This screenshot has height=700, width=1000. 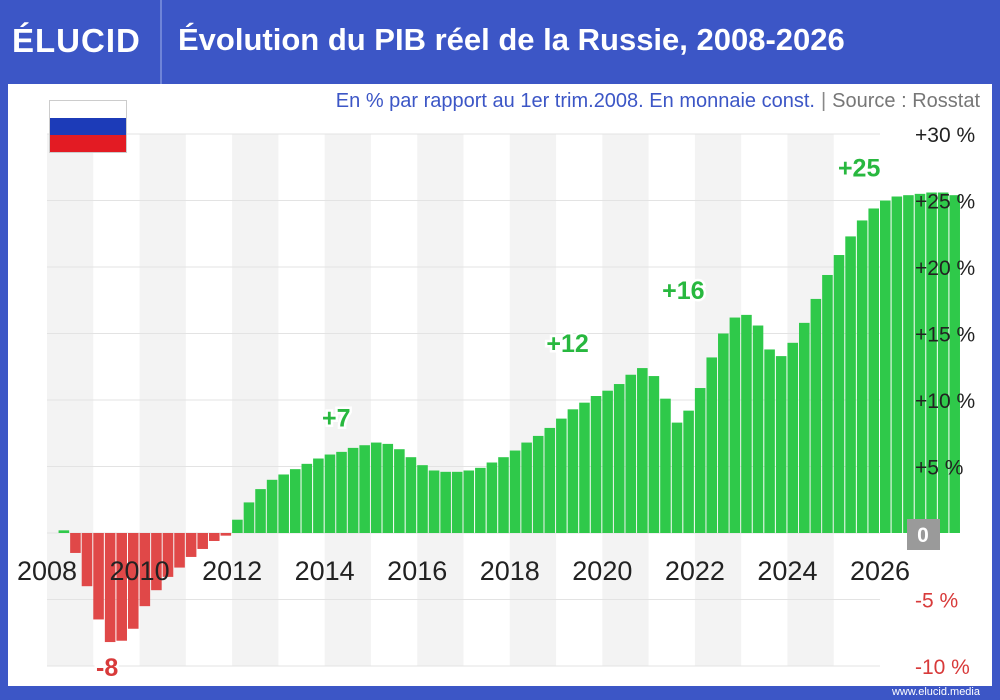 What do you see at coordinates (859, 169) in the screenshot?
I see `data-label: +25` at bounding box center [859, 169].